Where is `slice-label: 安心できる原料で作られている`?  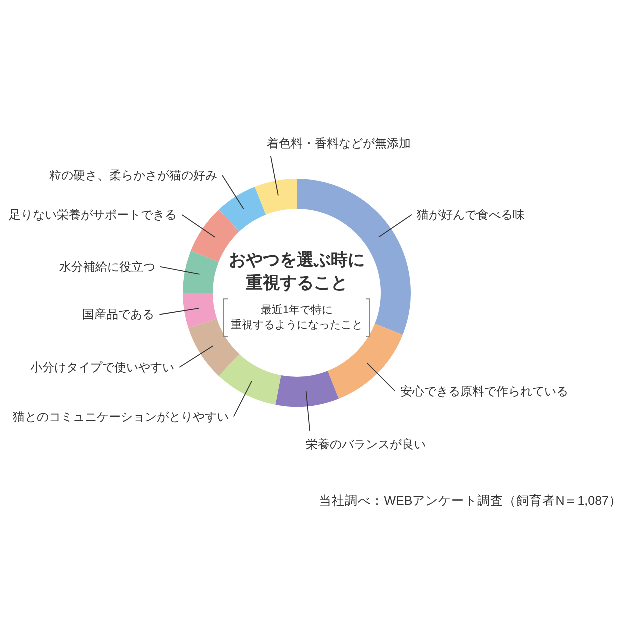 slice-label: 安心できる原料で作られている is located at coordinates (484, 391).